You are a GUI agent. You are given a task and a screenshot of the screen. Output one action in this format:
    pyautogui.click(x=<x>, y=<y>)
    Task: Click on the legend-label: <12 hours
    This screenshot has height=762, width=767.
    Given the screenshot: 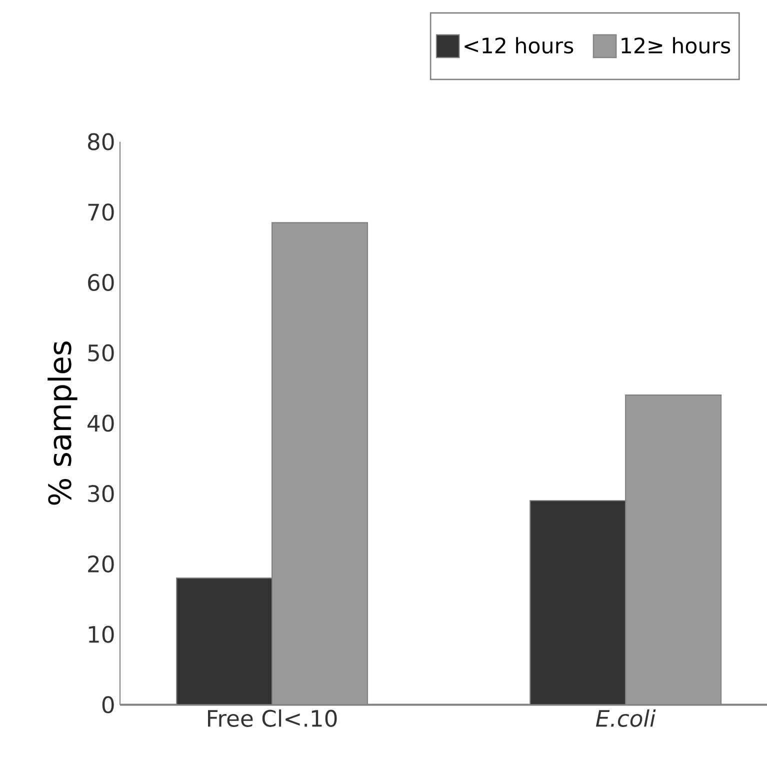 What is the action you would take?
    pyautogui.click(x=519, y=45)
    